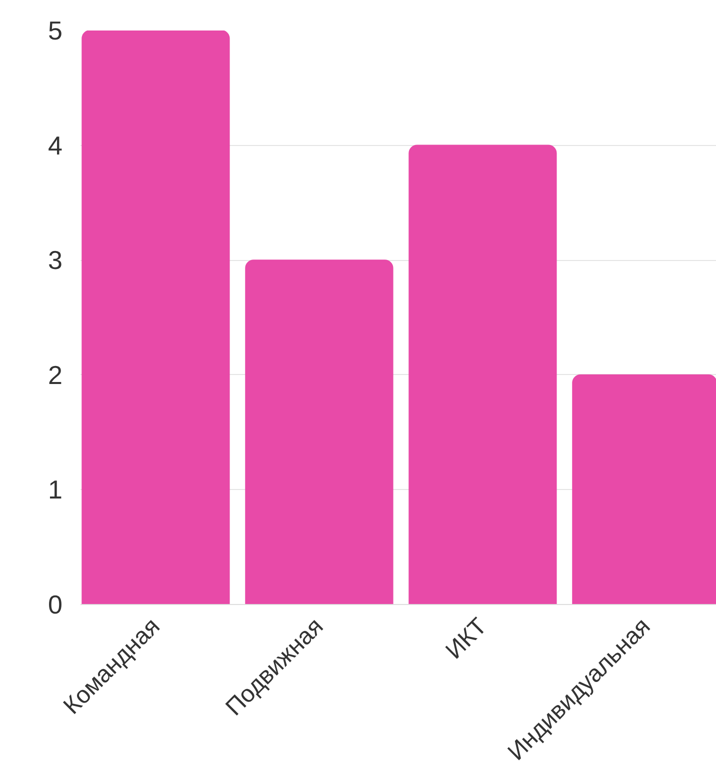  What do you see at coordinates (55, 260) in the screenshot?
I see `y-tick-label: 3` at bounding box center [55, 260].